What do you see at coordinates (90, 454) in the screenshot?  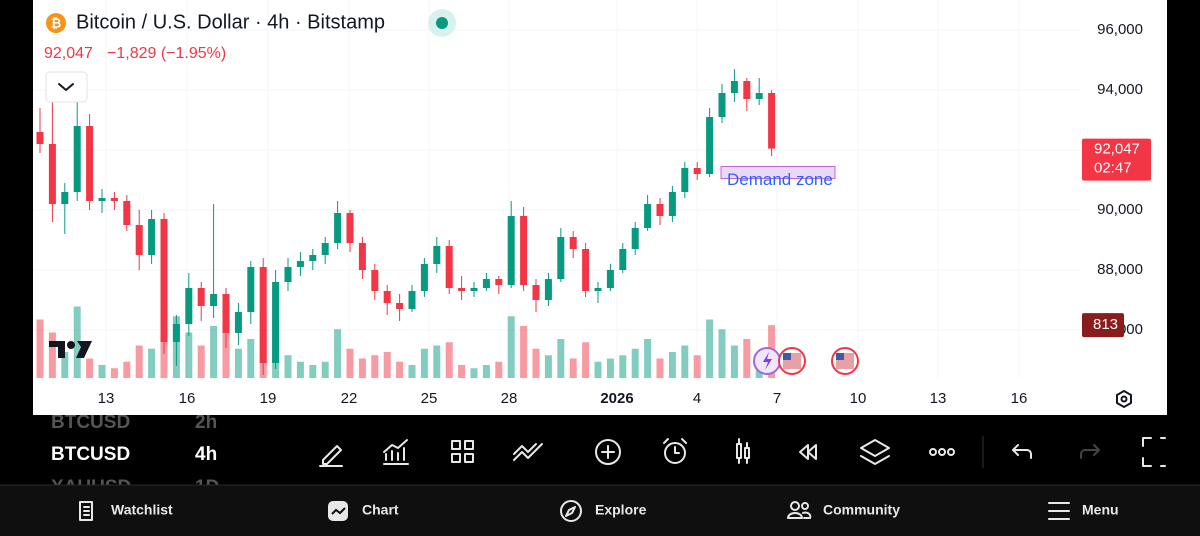 I see `symbol: BTCUSD` at bounding box center [90, 454].